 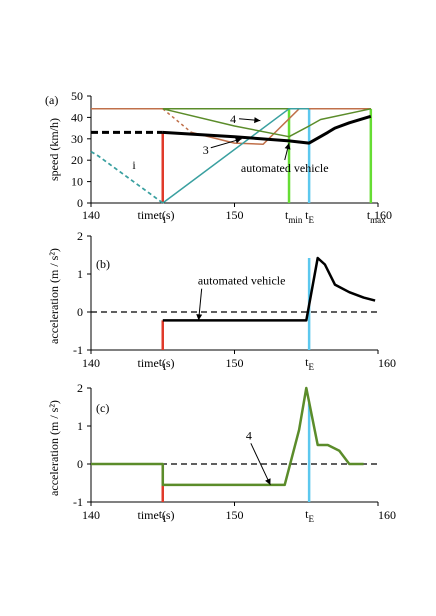 What do you see at coordinates (103, 264) in the screenshot?
I see `panel-label: (b)` at bounding box center [103, 264].